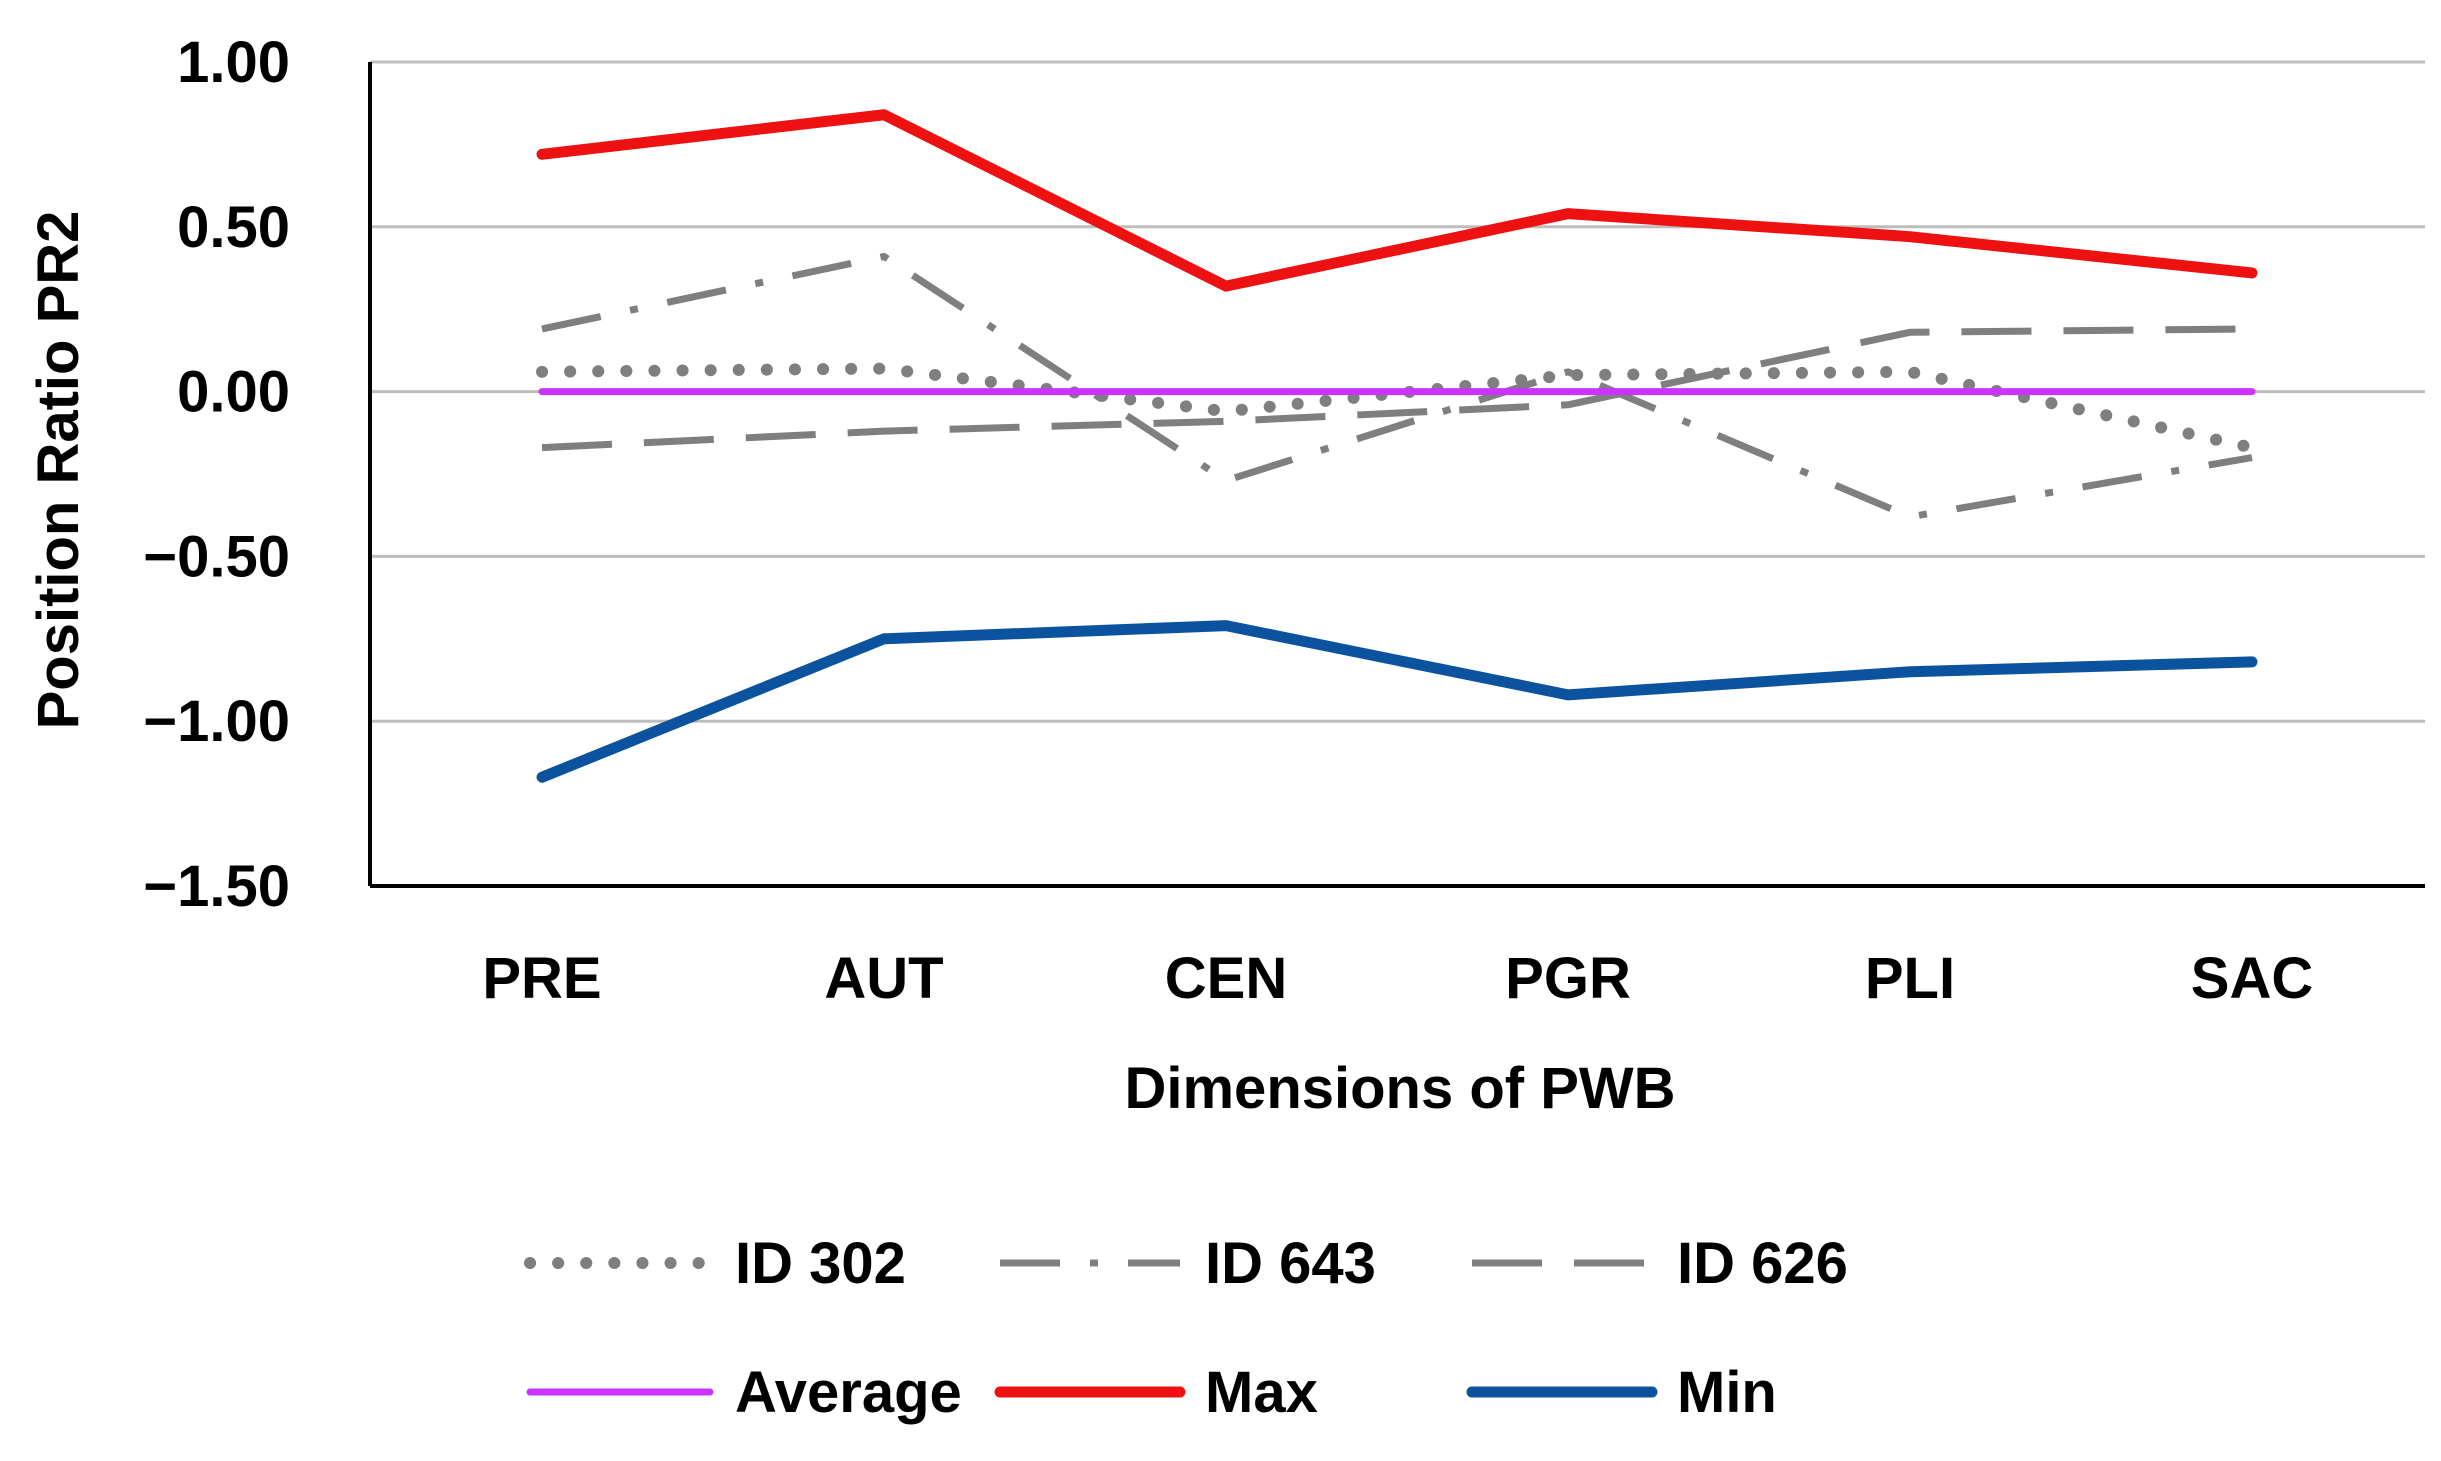 This screenshot has width=2441, height=1461. What do you see at coordinates (1397, 701) in the screenshot?
I see `series-line-min` at bounding box center [1397, 701].